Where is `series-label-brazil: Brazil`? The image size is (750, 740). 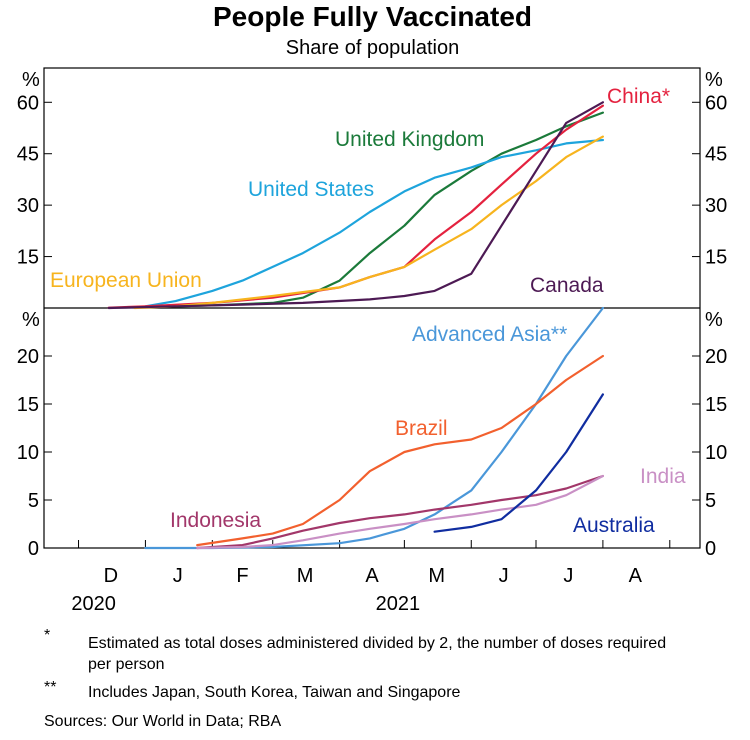
series-label-brazil: Brazil is located at coordinates (421, 428).